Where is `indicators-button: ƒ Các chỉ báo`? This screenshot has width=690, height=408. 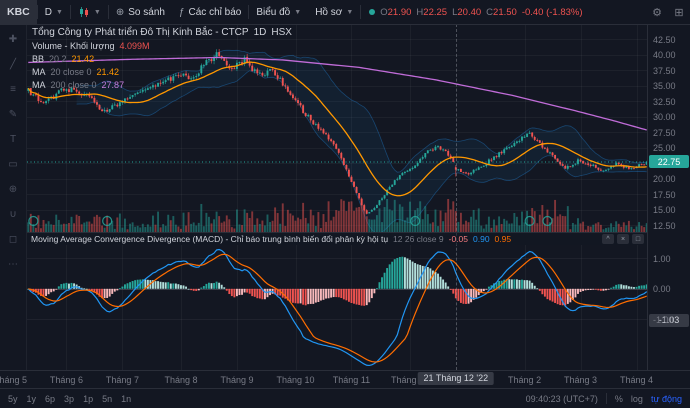
indicators-button: ƒ Các chỉ báo is located at coordinates (210, 12).